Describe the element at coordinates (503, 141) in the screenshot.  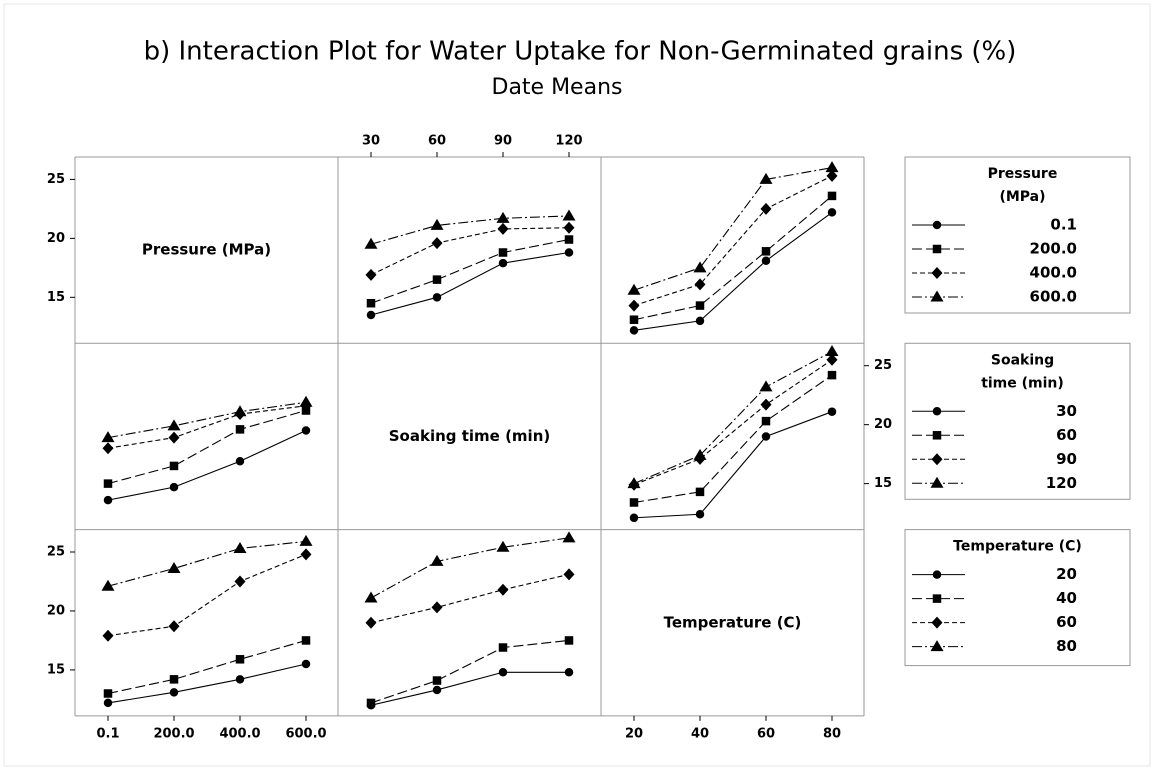
I see `x-tick-label: 90` at that location.